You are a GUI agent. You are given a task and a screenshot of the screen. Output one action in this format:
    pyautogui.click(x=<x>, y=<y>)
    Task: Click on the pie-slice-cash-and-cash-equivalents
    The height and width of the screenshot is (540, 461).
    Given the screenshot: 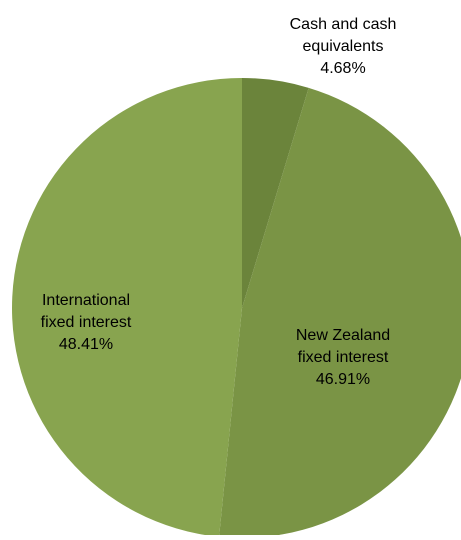 What is the action you would take?
    pyautogui.click(x=275, y=193)
    